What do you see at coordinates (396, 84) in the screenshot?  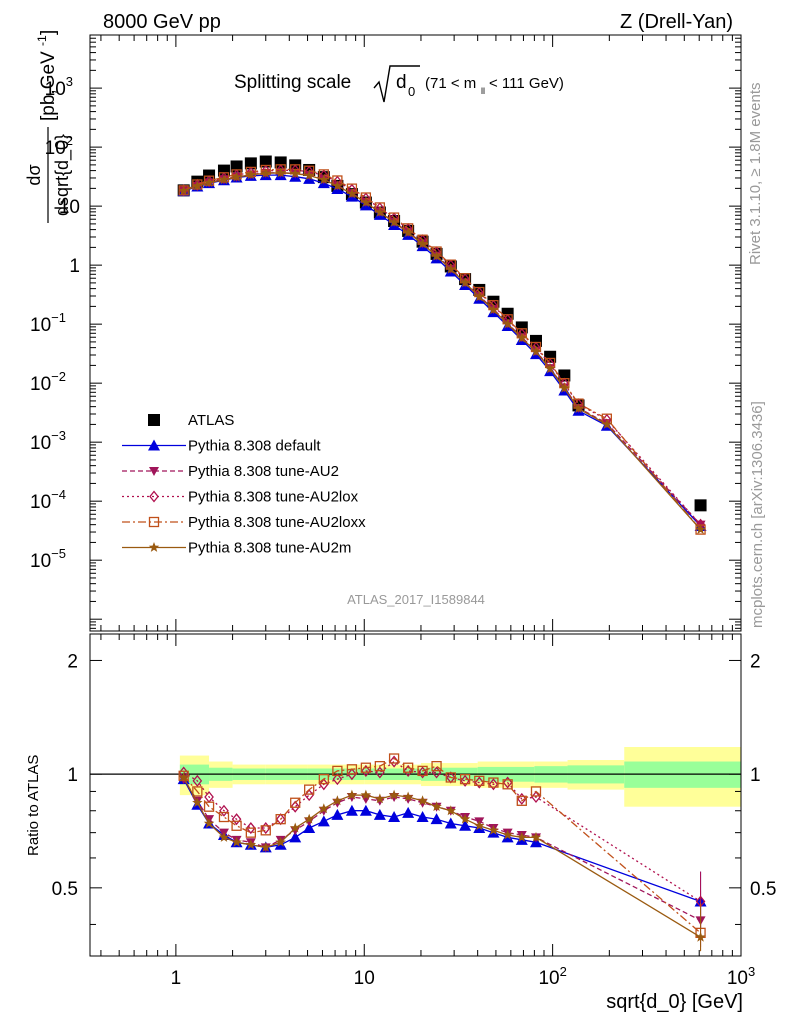 I see `sqrt-symbol` at bounding box center [396, 84].